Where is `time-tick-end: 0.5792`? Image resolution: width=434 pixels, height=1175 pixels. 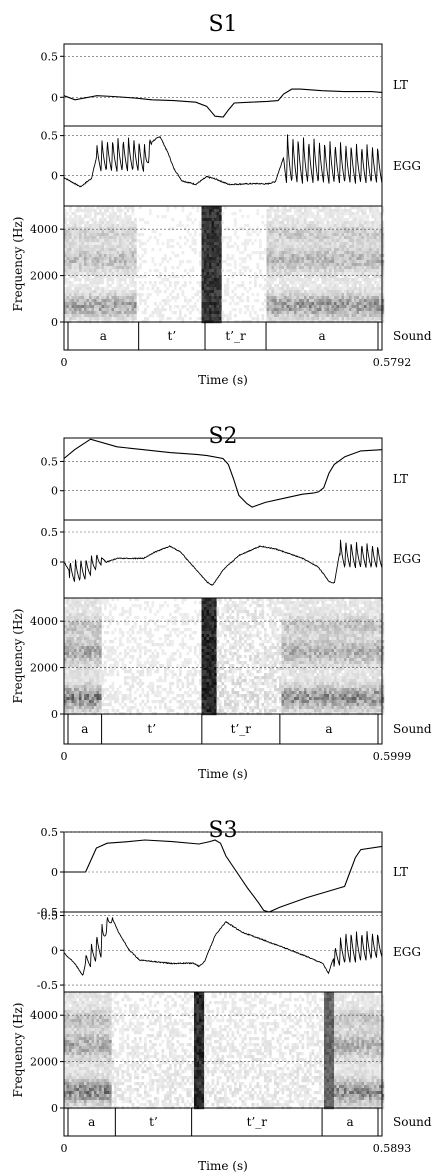
time-tick-end: 0.5792 is located at coordinates (392, 362).